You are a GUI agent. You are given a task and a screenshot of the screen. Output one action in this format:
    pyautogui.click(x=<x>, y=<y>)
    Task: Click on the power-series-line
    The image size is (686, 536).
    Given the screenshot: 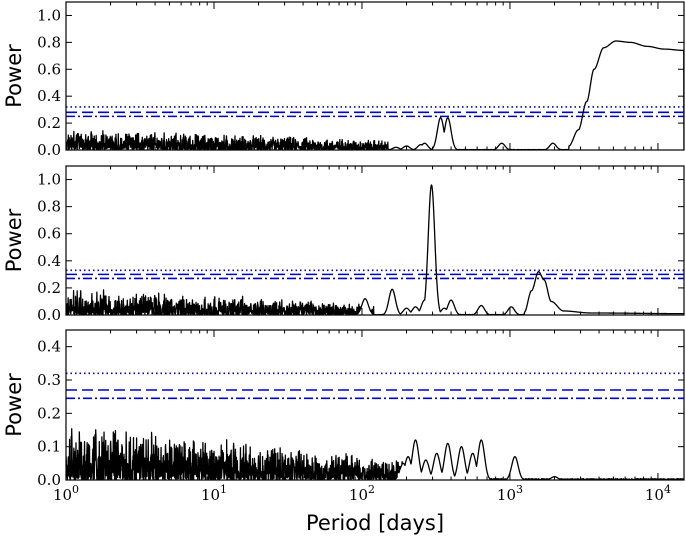 What is the action you would take?
    pyautogui.click(x=375, y=454)
    